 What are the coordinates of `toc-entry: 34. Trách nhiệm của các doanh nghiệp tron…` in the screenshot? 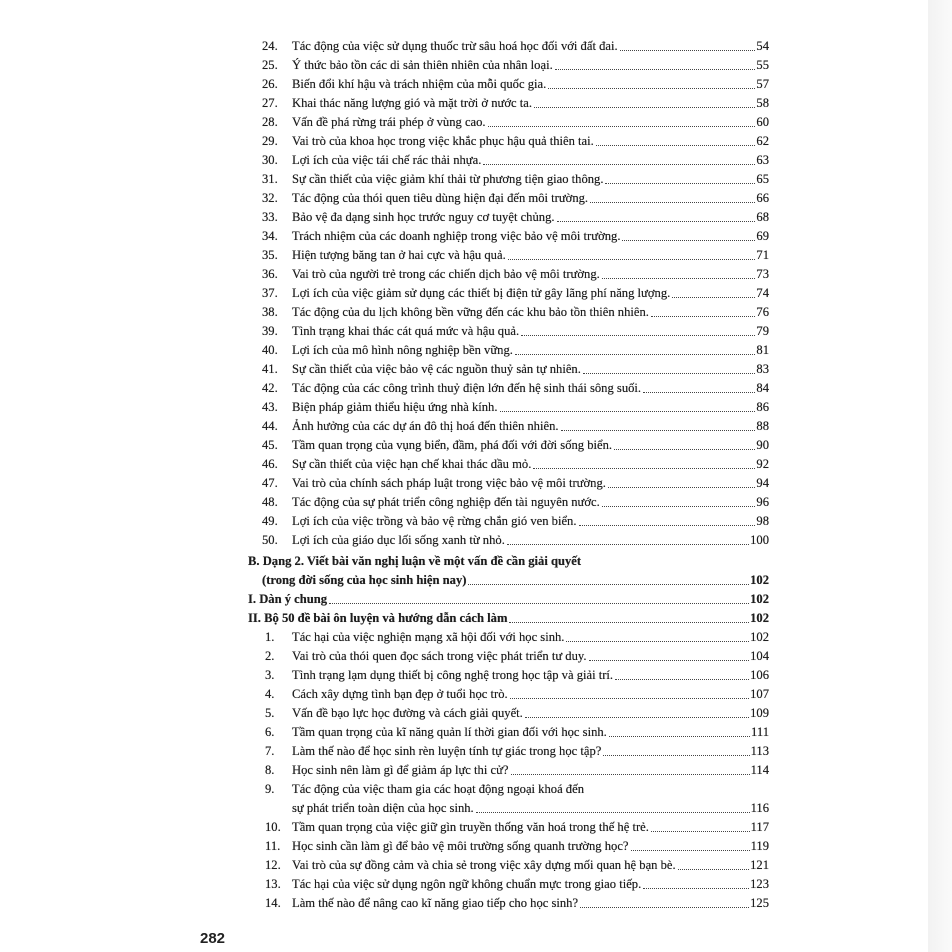 It's located at (508, 236).